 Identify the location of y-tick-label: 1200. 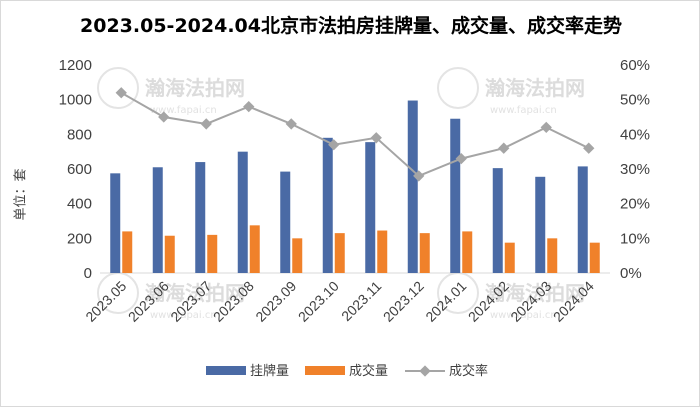
(75, 65).